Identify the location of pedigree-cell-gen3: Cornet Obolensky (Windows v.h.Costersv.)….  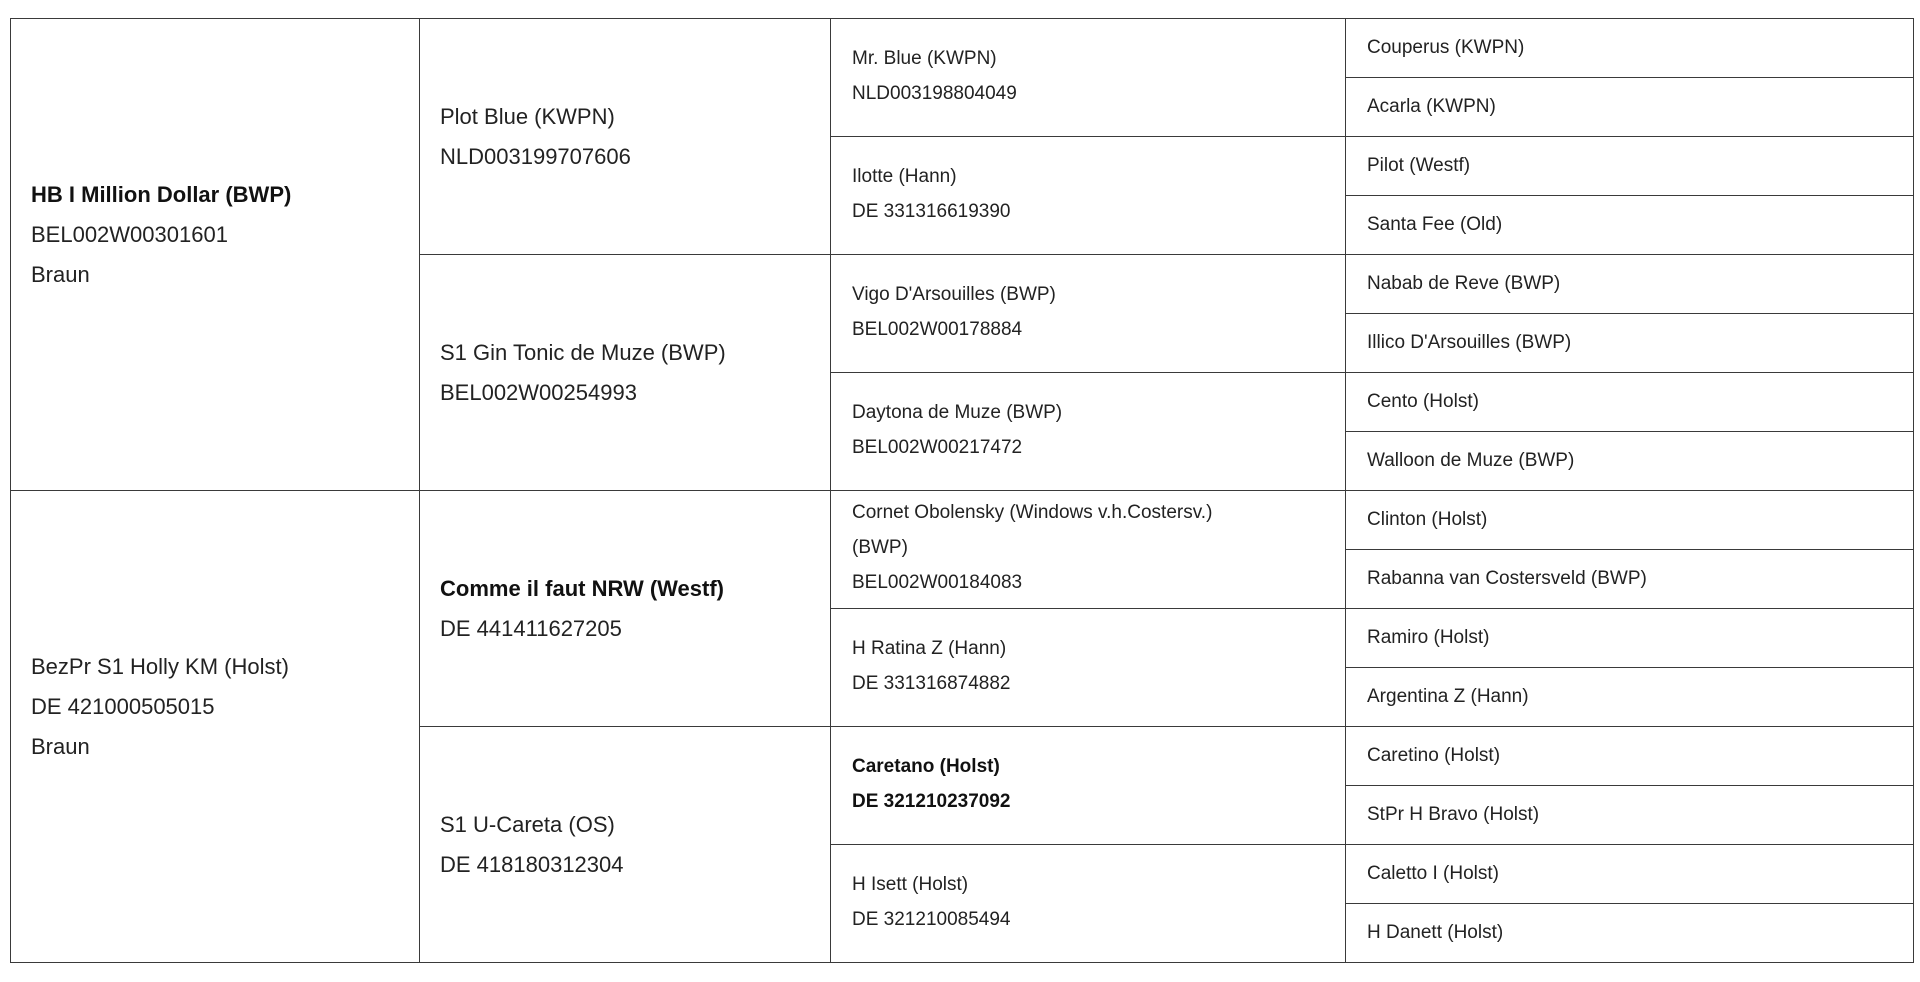
(1088, 549).